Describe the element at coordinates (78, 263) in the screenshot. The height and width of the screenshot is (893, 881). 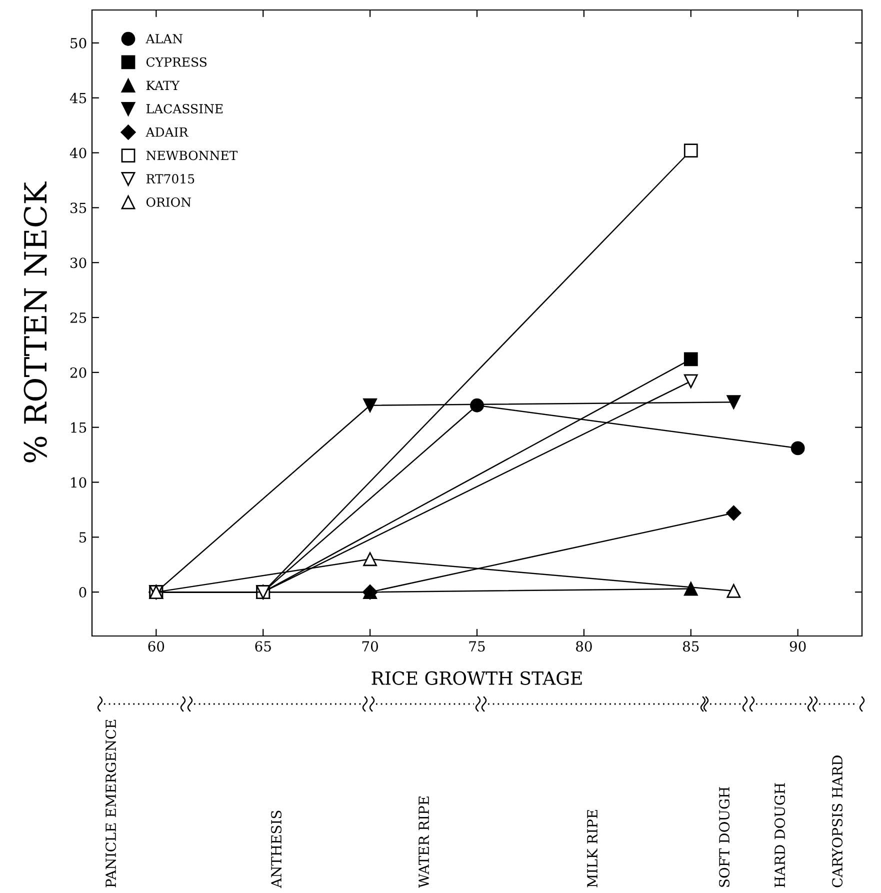
I see `y-tick-label: 30` at that location.